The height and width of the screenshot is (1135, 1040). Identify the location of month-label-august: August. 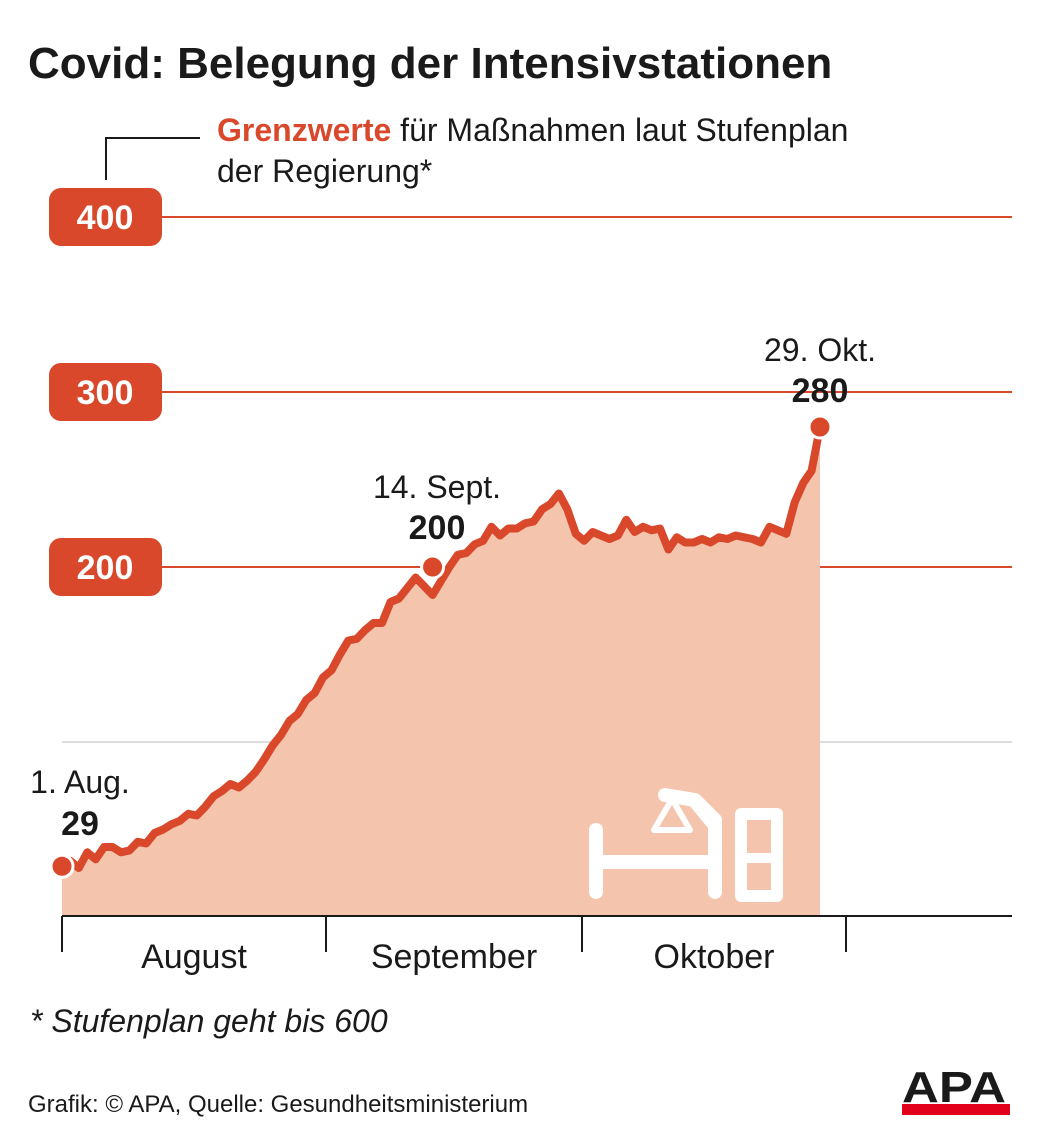
(194, 957).